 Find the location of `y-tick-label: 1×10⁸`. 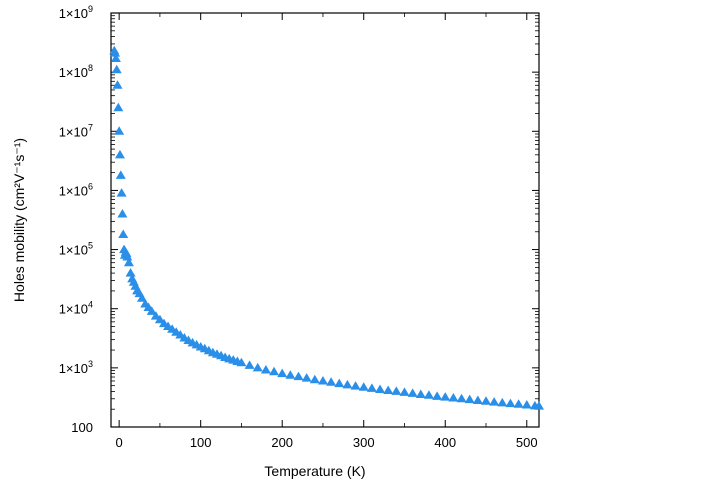

y-tick-label: 1×10⁸ is located at coordinates (76, 71).